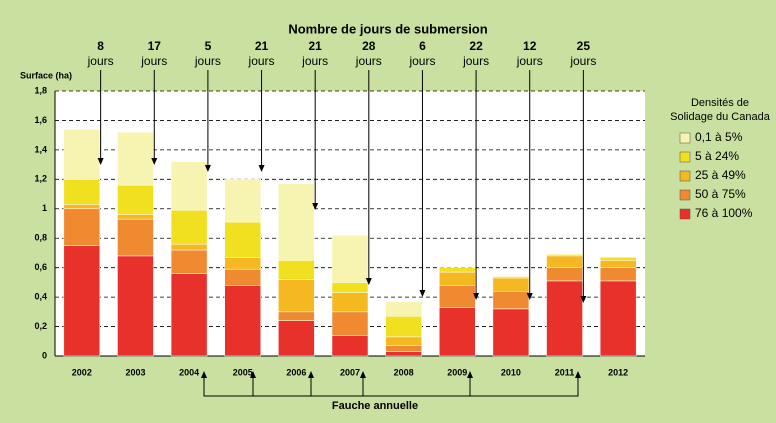  What do you see at coordinates (40, 179) in the screenshot?
I see `y-tick-label: 1,2` at bounding box center [40, 179].